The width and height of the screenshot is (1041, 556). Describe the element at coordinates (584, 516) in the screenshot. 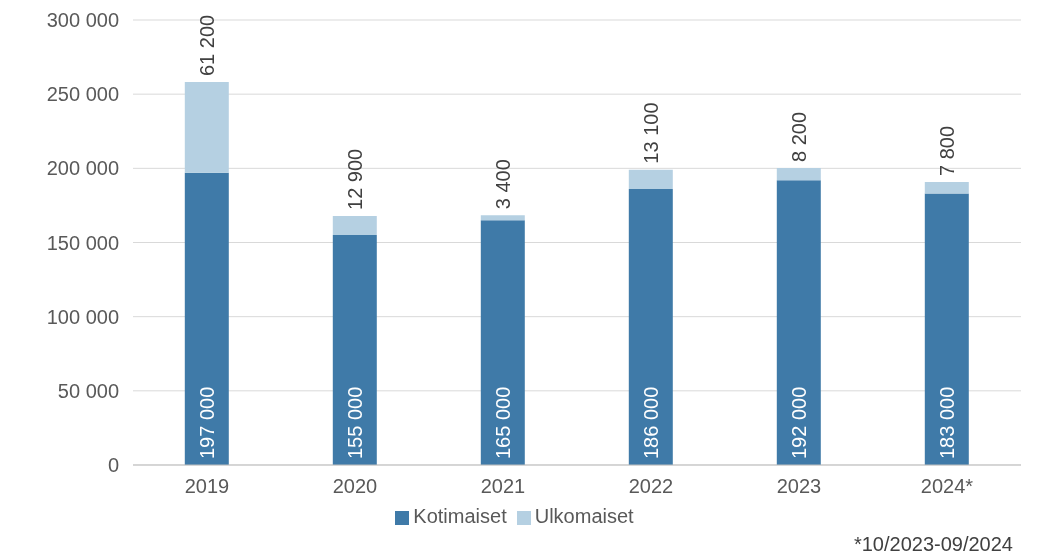

I see `legend-label: Ulkomaiset` at that location.